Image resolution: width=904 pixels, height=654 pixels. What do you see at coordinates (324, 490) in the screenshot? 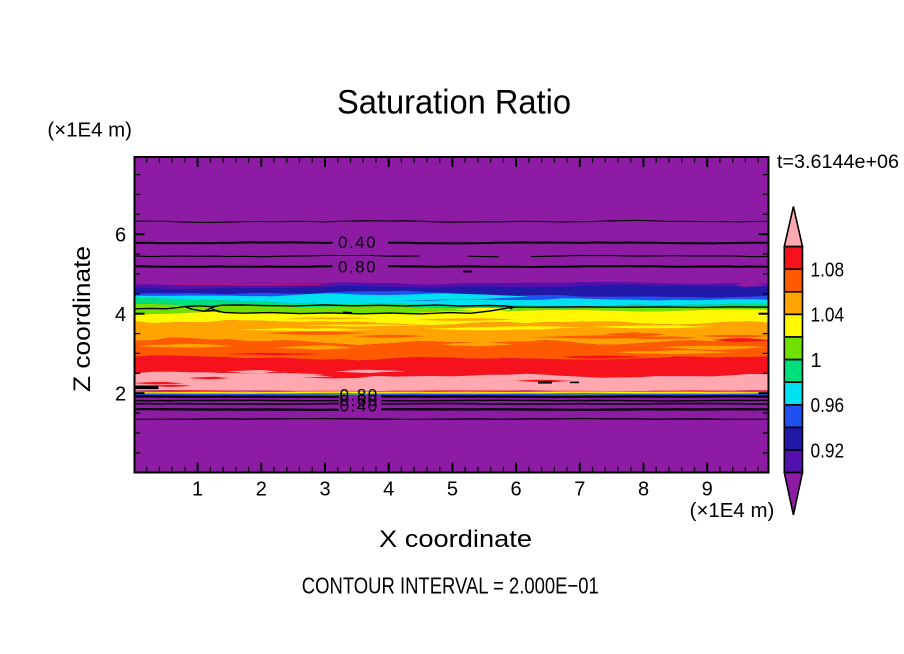
I see `svg-text: 3` at bounding box center [324, 490].